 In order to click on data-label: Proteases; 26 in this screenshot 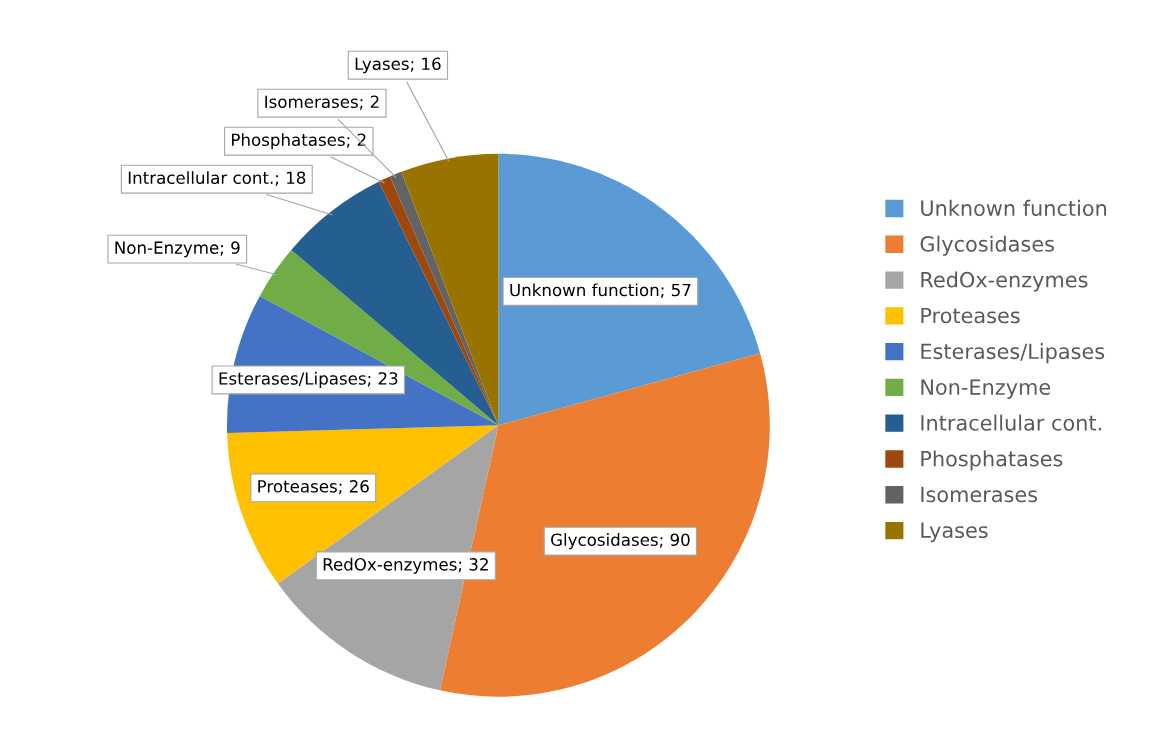, I will do `click(313, 487)`.